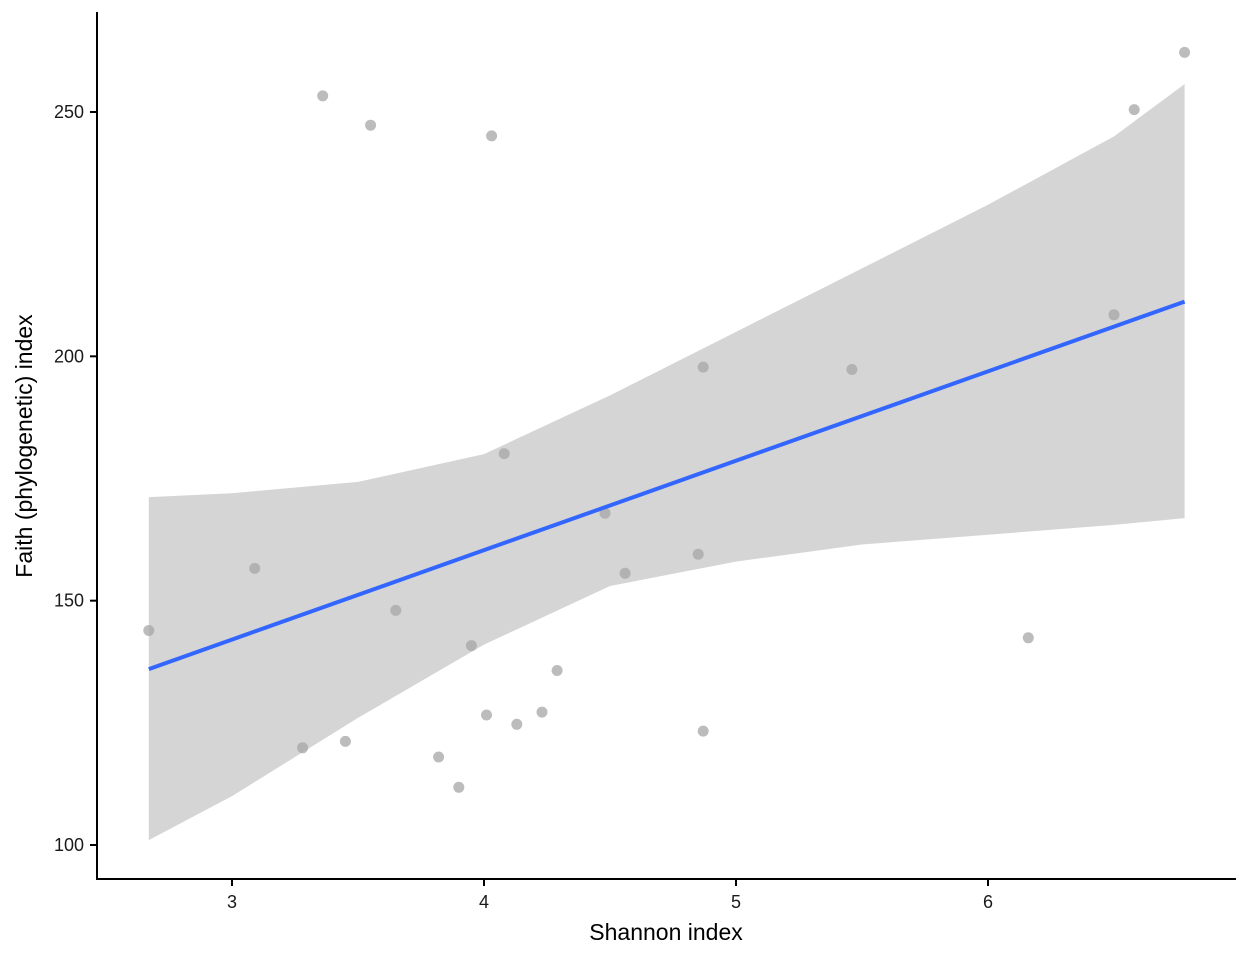  I want to click on y-axis-ticks: 100 150 200 250, so click(75, 478).